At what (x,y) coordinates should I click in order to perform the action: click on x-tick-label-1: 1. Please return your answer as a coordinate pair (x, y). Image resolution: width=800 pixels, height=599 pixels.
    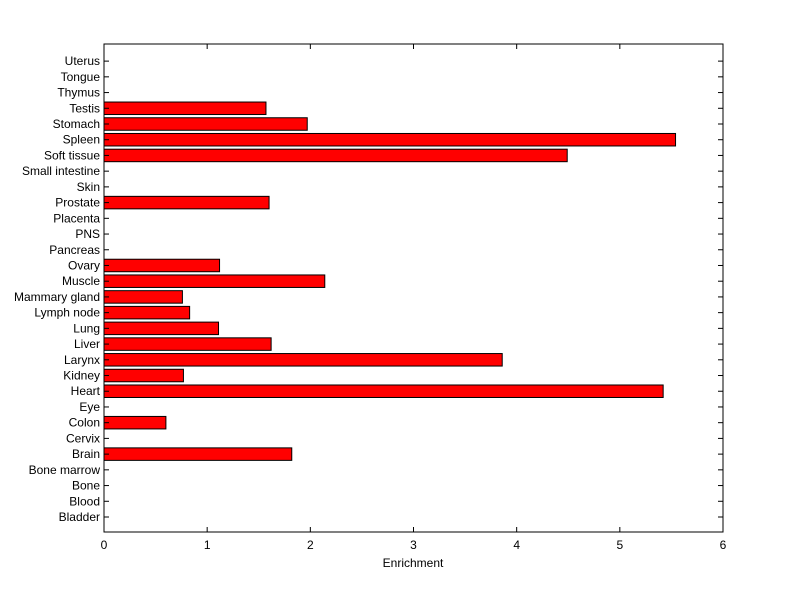
    Looking at the image, I should click on (207, 545).